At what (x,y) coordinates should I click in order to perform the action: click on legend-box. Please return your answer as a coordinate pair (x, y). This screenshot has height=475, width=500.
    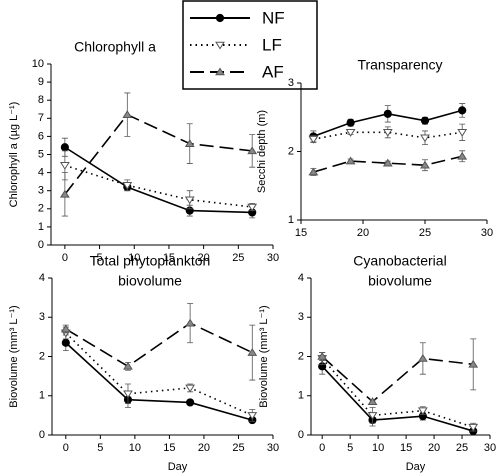
    Looking at the image, I should click on (250, 45).